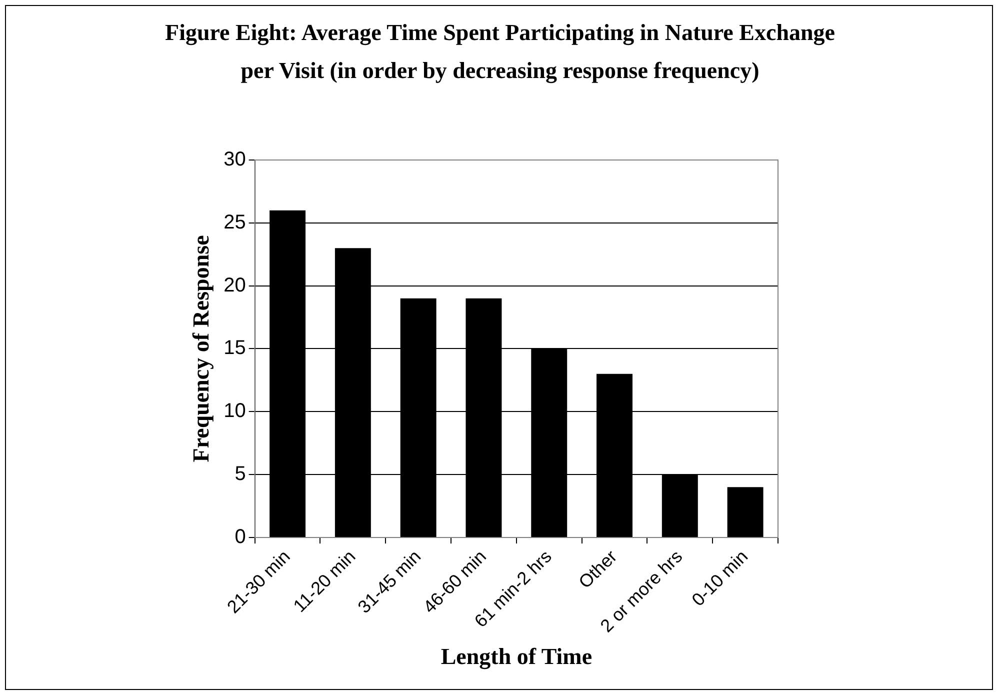 Image resolution: width=1000 pixels, height=694 pixels. I want to click on y-tick-label: 20, so click(235, 285).